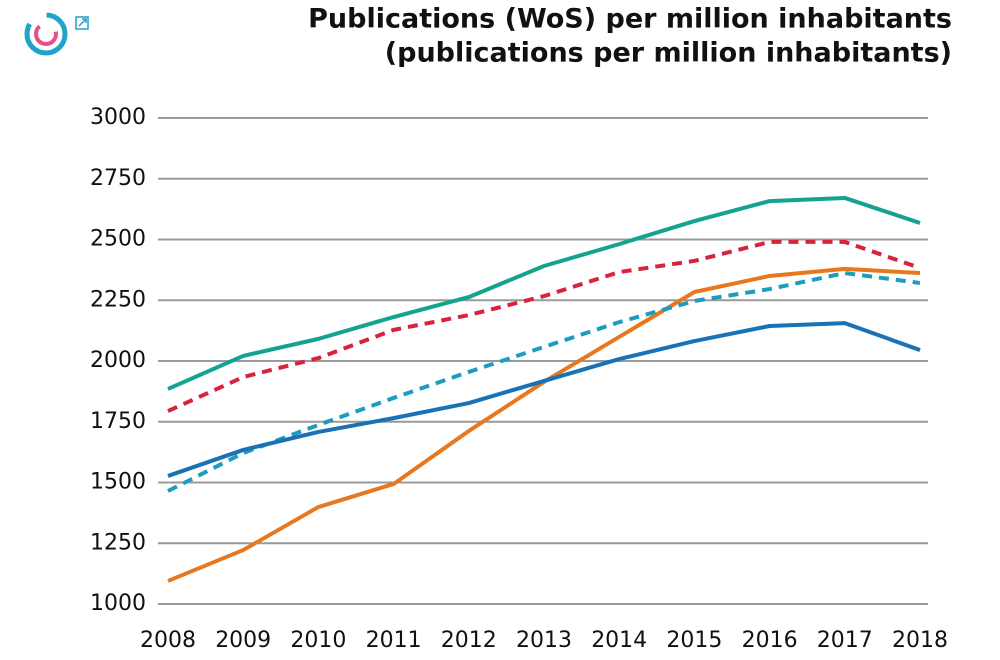 The width and height of the screenshot is (1000, 660). What do you see at coordinates (168, 640) in the screenshot?
I see `x-tick-label: 2008` at bounding box center [168, 640].